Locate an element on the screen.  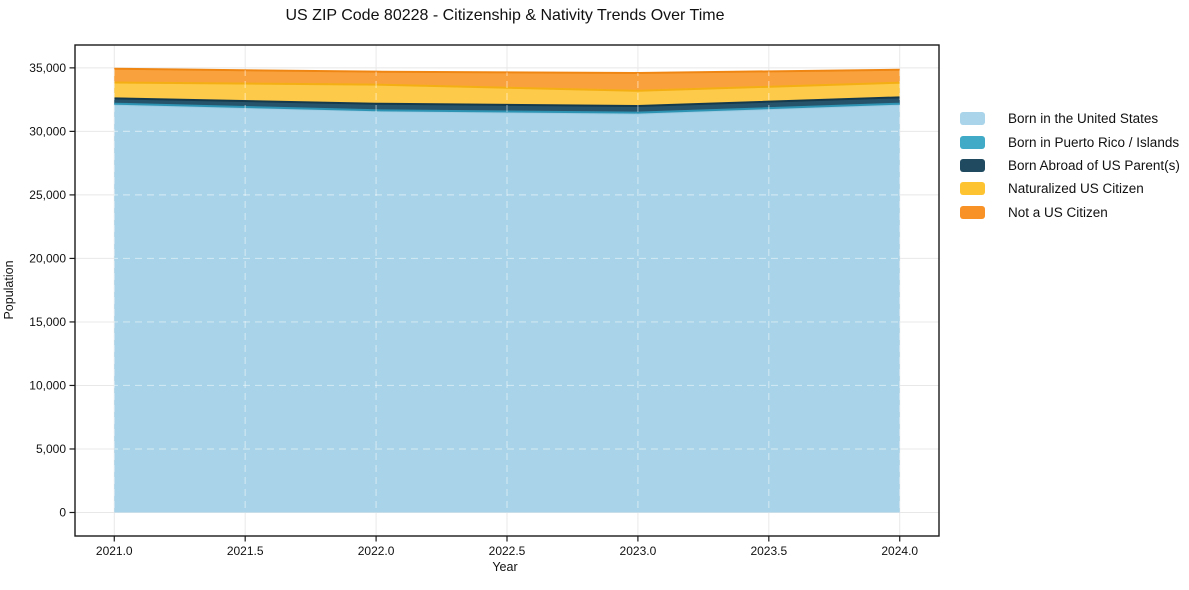
y-tick-label: 10,000 is located at coordinates (47, 385).